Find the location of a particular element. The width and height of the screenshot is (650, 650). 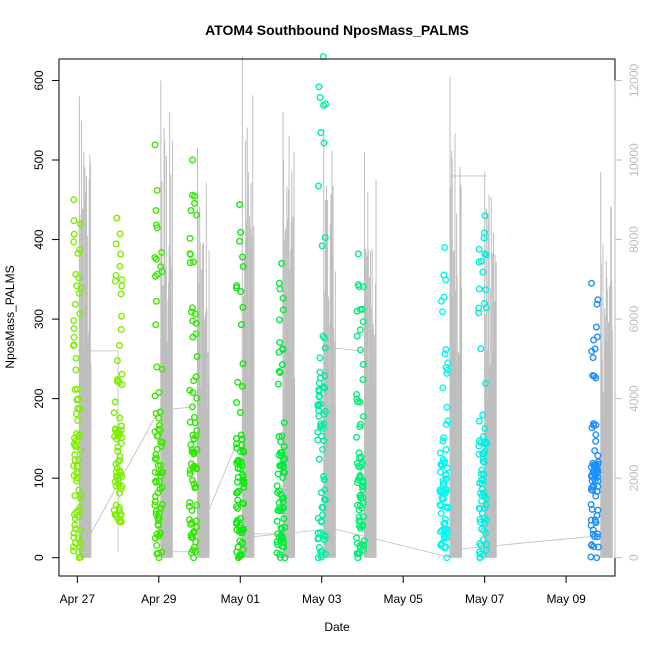

y-axis: 0 100 200 300 400 500 600 is located at coordinates (46, 315).